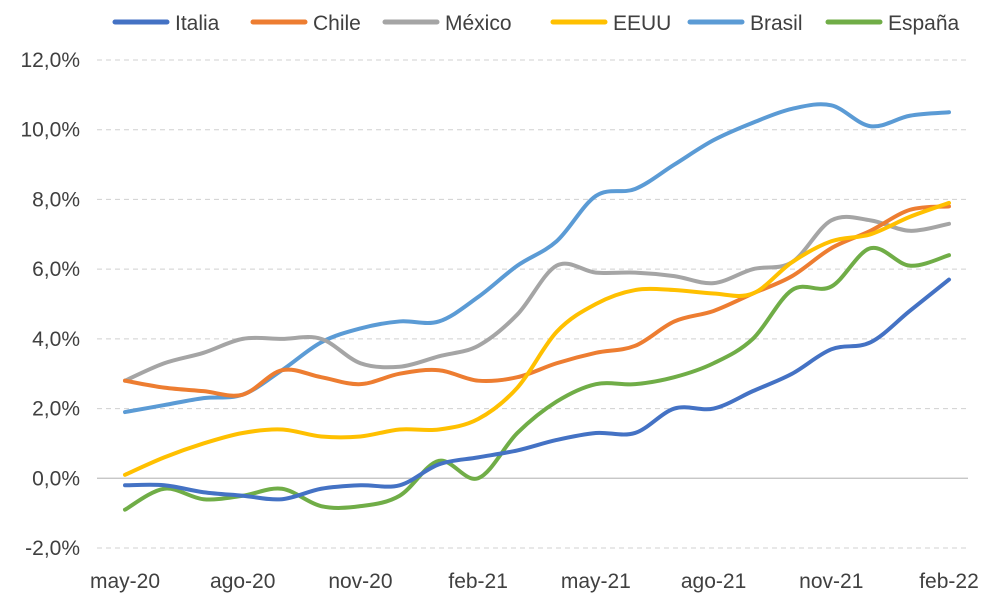  Describe the element at coordinates (305, 23) in the screenshot. I see `legend-item-chile: Chile` at that location.